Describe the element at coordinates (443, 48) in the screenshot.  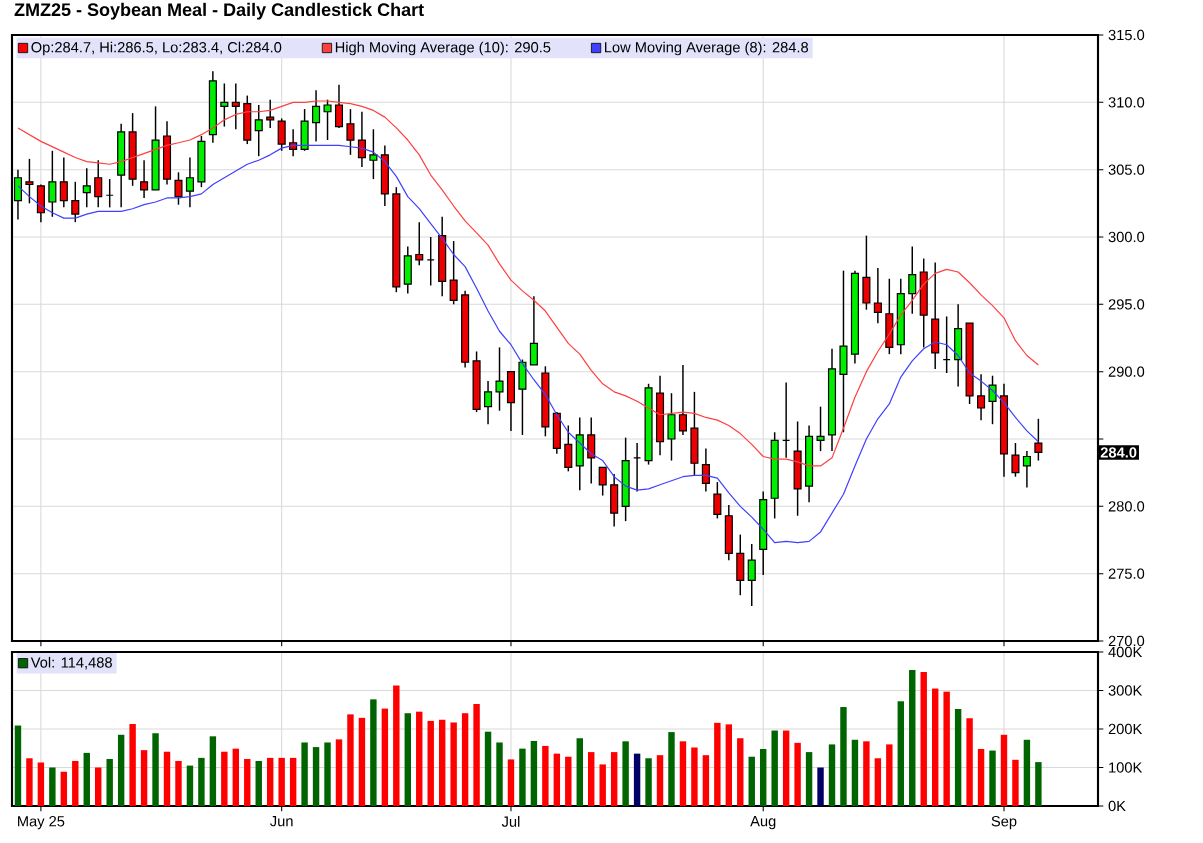
I see `legend-label: High Moving Average (10): 290.5` at that location.